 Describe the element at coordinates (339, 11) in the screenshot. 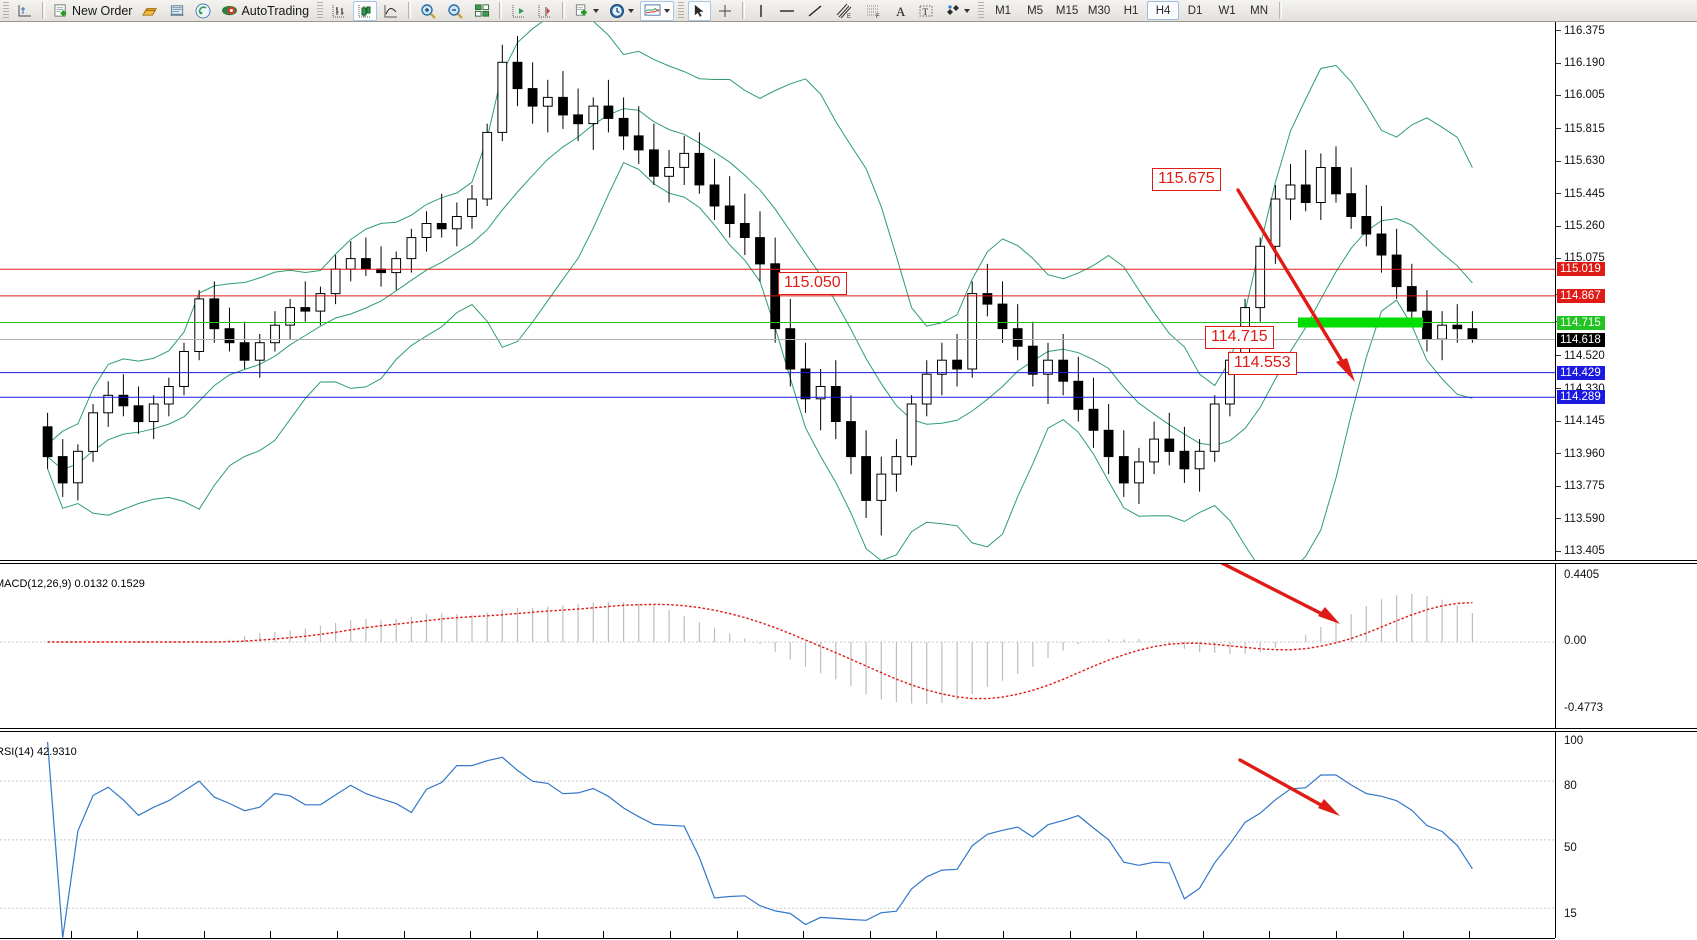

I see `bar-chart-icon` at that location.